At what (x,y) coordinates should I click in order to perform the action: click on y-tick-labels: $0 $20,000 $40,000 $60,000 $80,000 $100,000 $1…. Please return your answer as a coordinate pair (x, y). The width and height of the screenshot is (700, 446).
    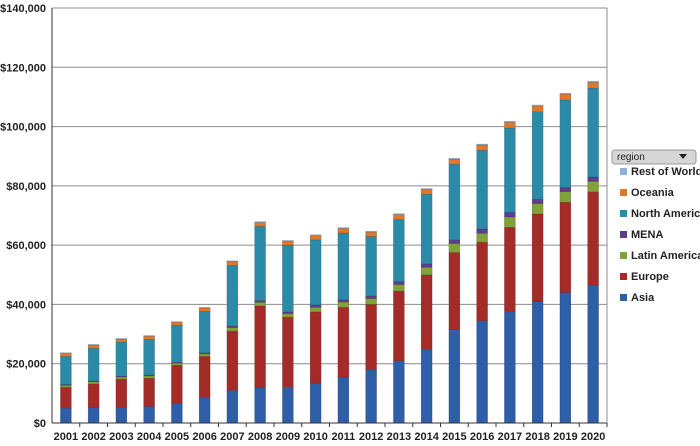
    Looking at the image, I should click on (23, 216).